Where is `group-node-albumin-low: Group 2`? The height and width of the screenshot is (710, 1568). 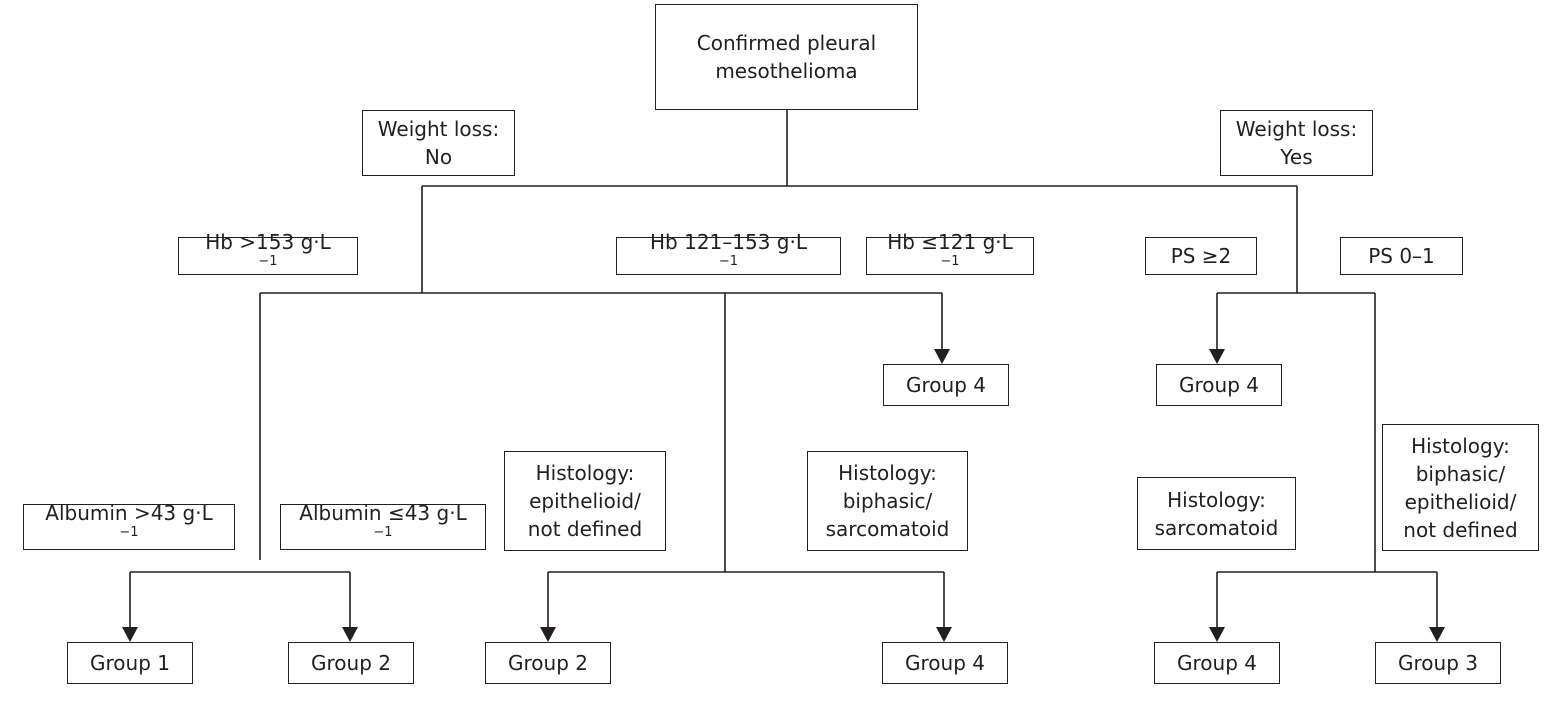 group-node-albumin-low: Group 2 is located at coordinates (351, 663).